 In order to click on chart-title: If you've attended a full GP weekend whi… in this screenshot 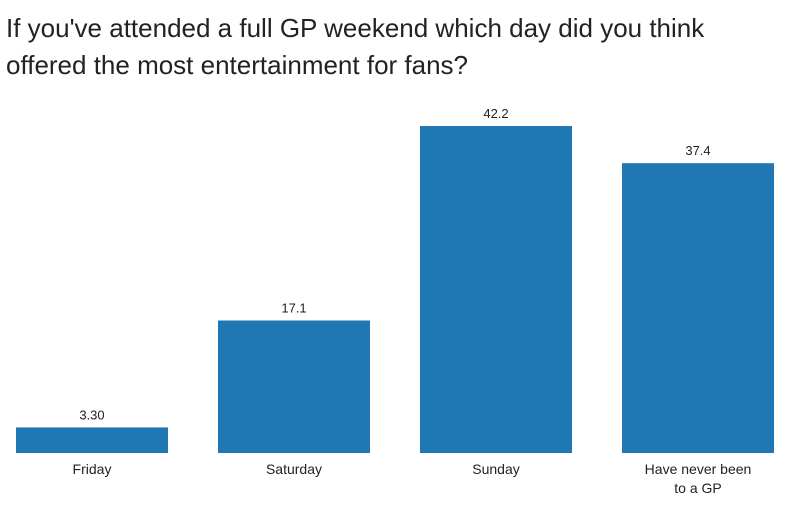, I will do `click(355, 46)`.